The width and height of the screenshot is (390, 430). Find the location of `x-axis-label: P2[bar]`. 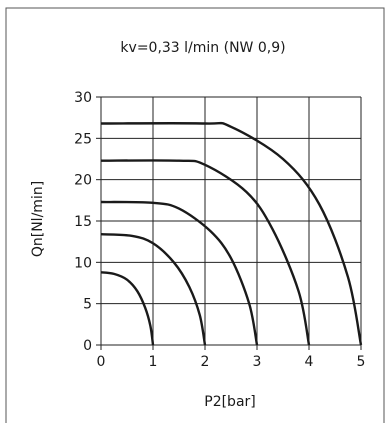

x-axis-label: P2[bar] is located at coordinates (230, 402).